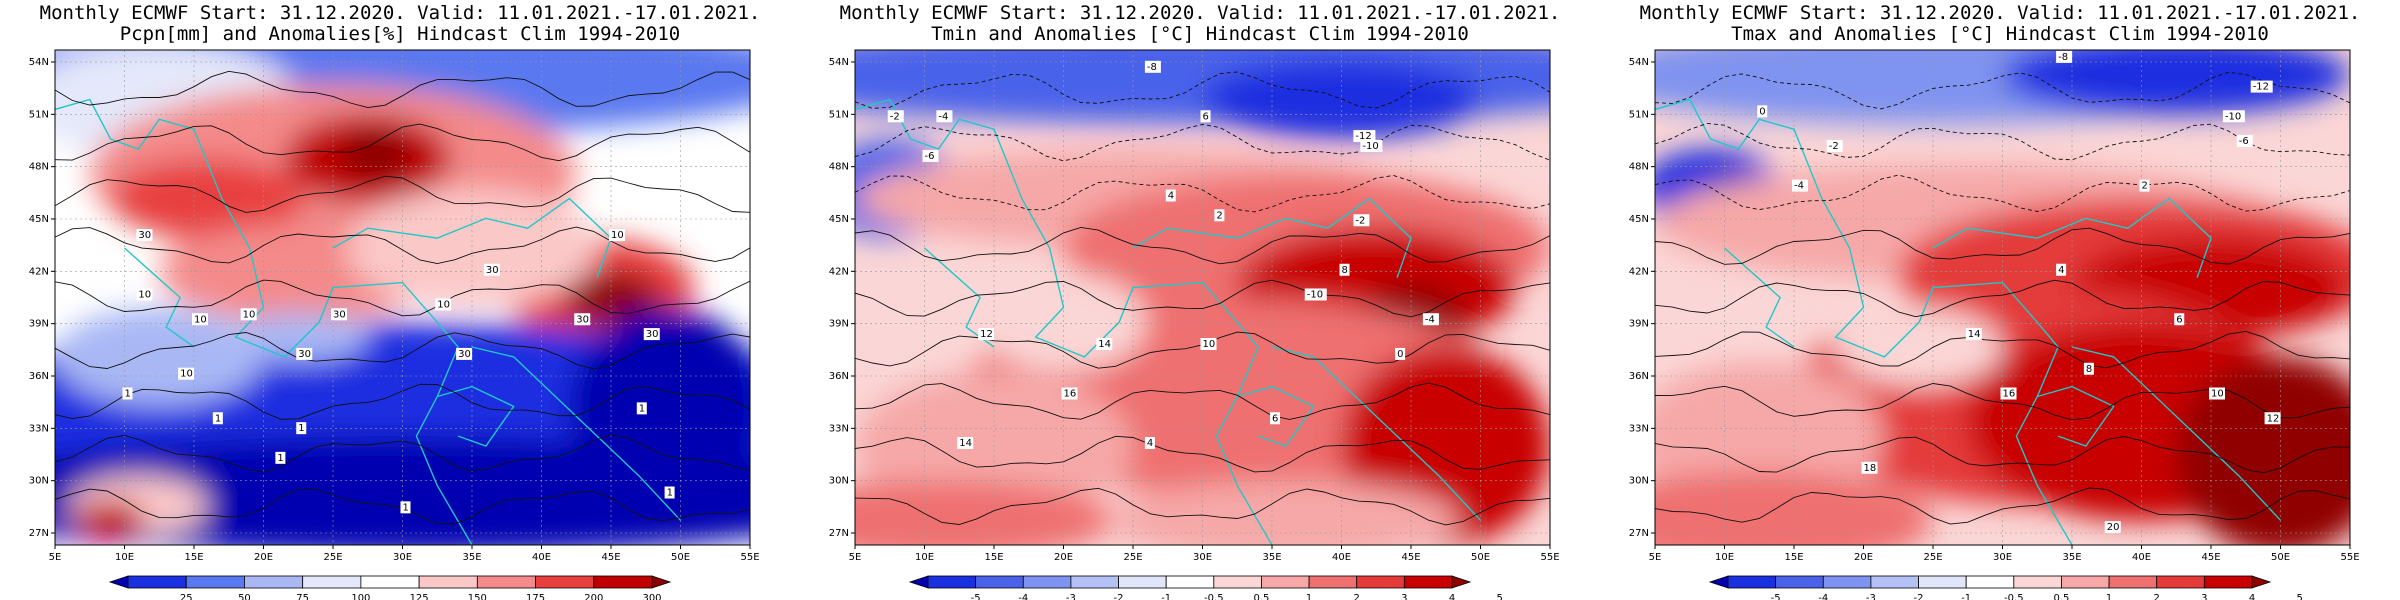  What do you see at coordinates (2145, 186) in the screenshot?
I see `contour-label: 2` at bounding box center [2145, 186].